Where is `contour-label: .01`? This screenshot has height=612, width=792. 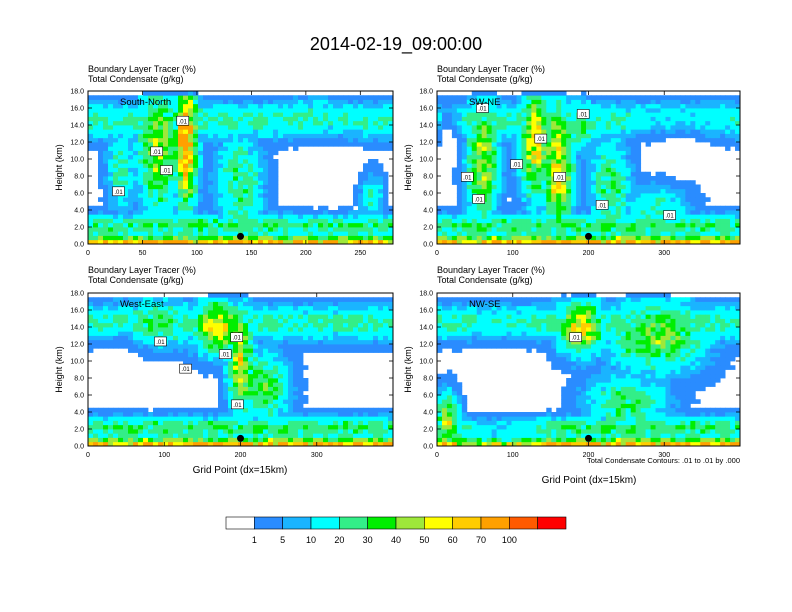 contour-label: .01 is located at coordinates (478, 200).